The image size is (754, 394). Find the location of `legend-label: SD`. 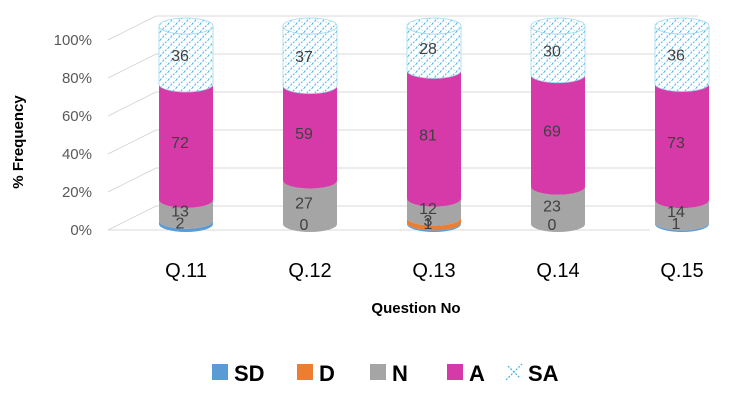

legend-label: SD is located at coordinates (249, 373).